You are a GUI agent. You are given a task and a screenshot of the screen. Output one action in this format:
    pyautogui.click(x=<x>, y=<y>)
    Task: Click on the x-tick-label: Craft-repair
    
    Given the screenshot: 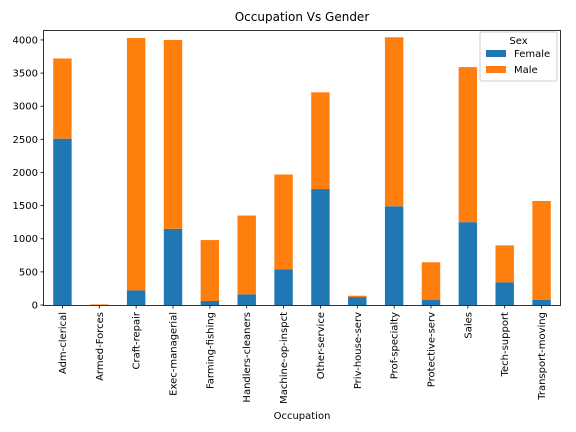 What is the action you would take?
    pyautogui.click(x=137, y=340)
    